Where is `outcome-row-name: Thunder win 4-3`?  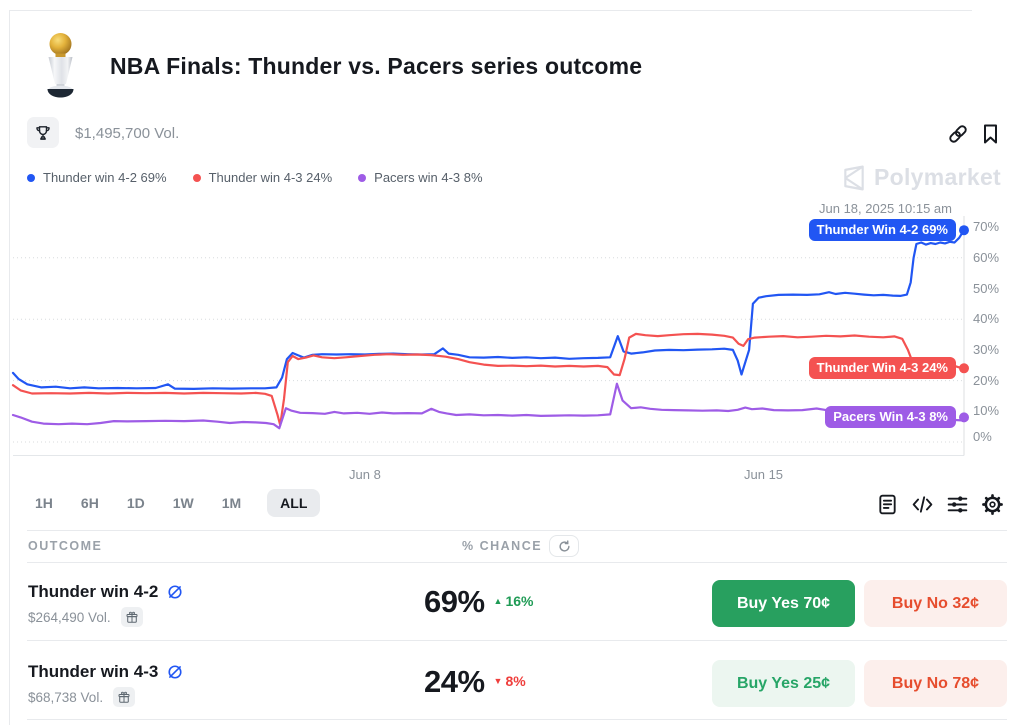 outcome-row-name: Thunder win 4-3 is located at coordinates (105, 672).